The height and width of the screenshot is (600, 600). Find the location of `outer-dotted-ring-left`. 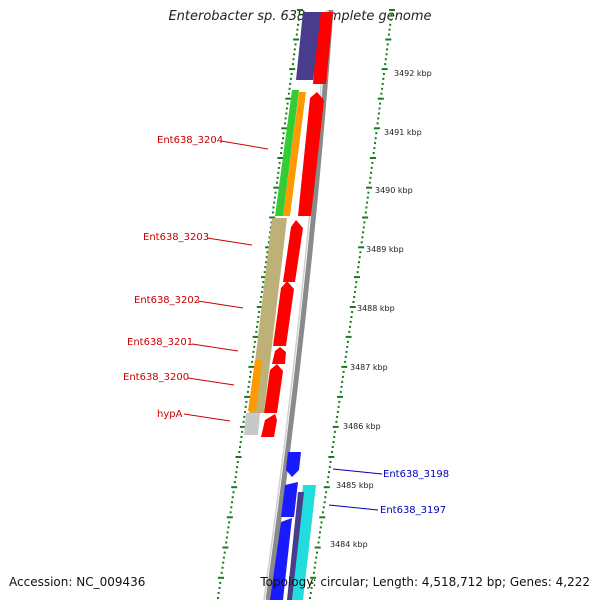

outer-dotted-ring-left is located at coordinates (260, 304).